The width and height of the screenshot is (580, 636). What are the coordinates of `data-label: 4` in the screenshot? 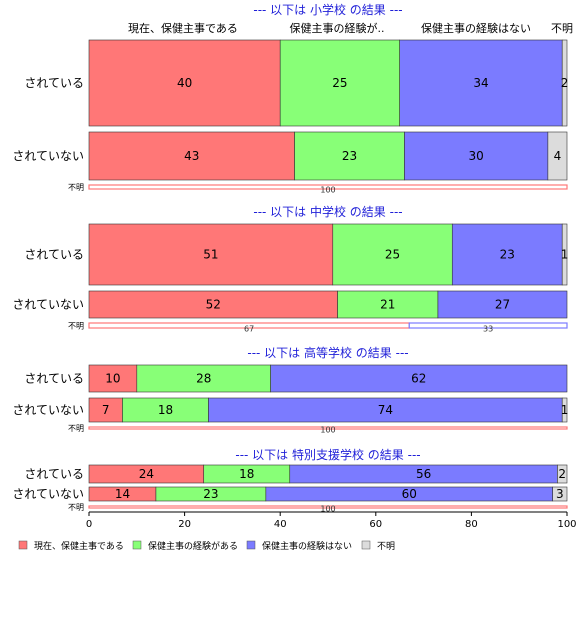 It's located at (558, 156).